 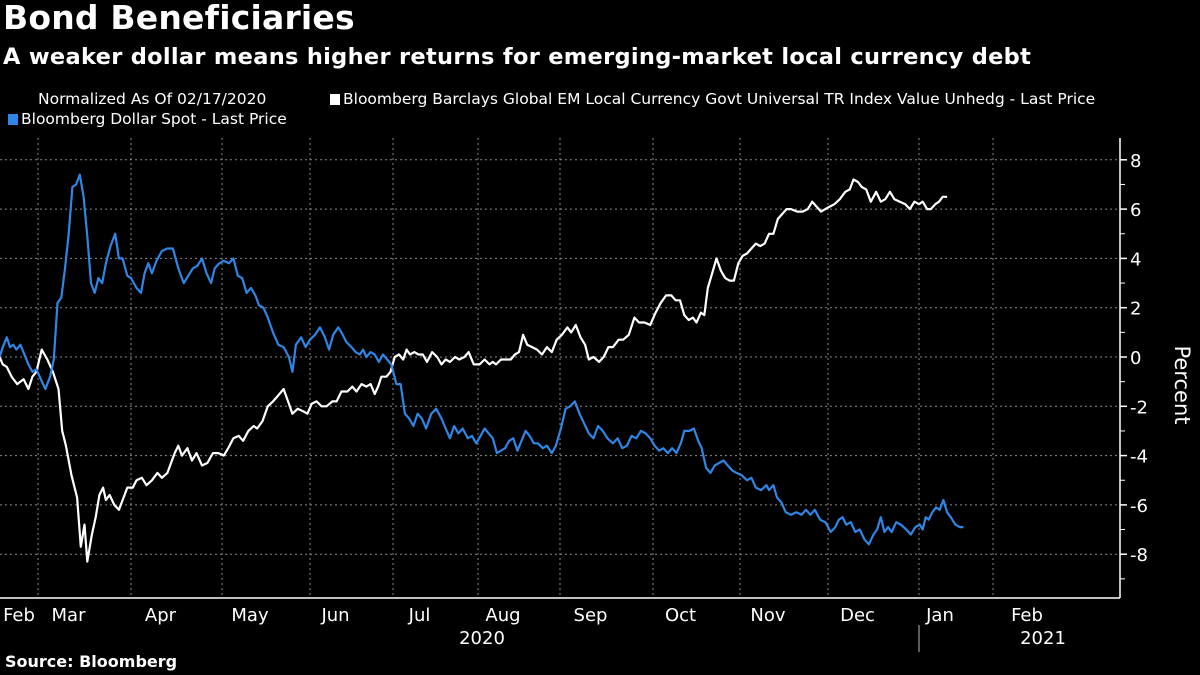 What do you see at coordinates (179, 18) in the screenshot?
I see `chart-title: Bond Beneficiaries` at bounding box center [179, 18].